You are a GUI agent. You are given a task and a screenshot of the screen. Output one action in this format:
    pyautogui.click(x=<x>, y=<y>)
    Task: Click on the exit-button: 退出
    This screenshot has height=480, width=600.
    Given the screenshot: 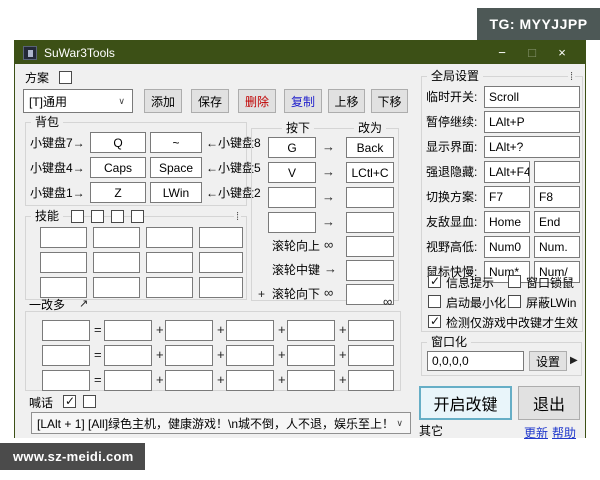 What is the action you would take?
    pyautogui.click(x=549, y=403)
    